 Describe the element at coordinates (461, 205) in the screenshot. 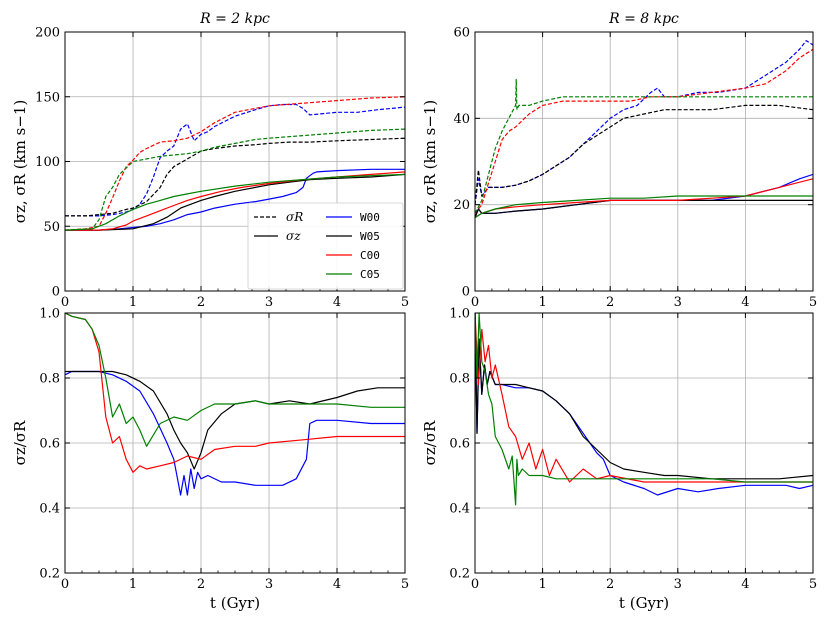

I see `y-tick-label: 20` at that location.